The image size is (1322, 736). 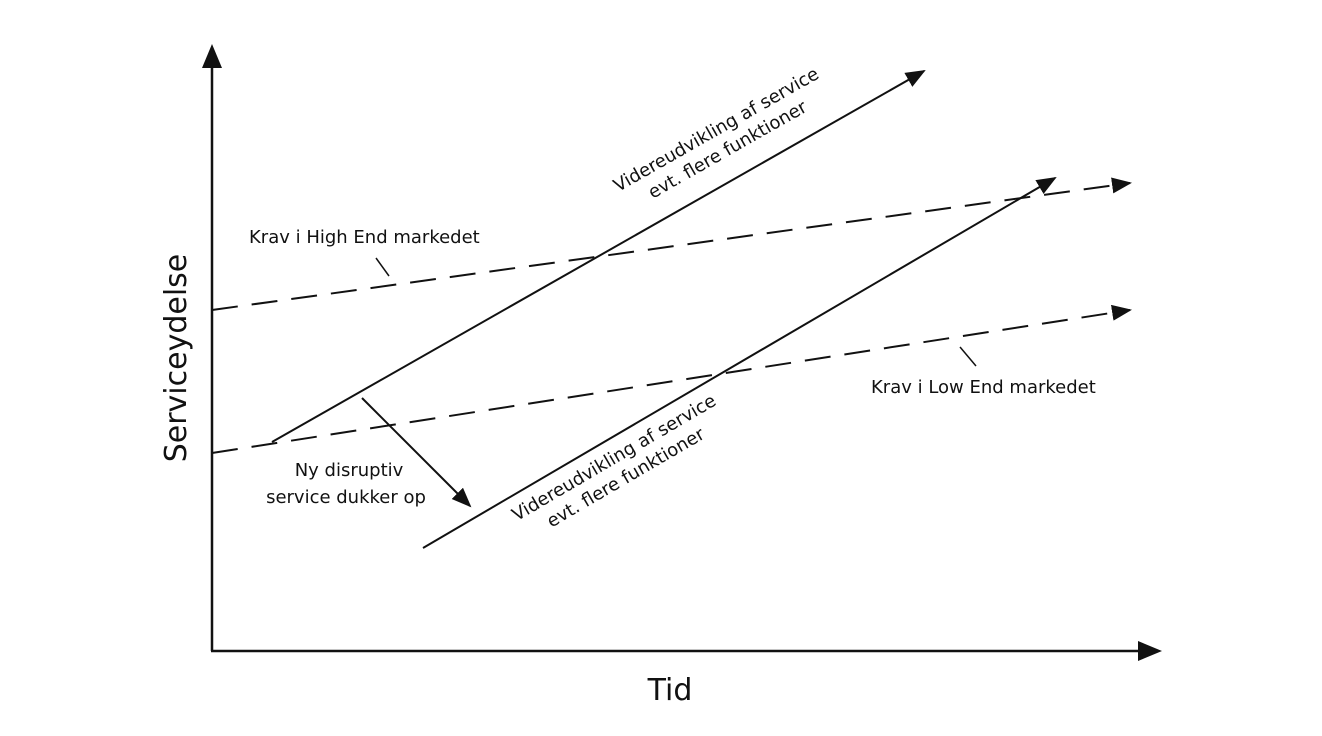 What do you see at coordinates (382, 267) in the screenshot?
I see `high-end-leader` at bounding box center [382, 267].